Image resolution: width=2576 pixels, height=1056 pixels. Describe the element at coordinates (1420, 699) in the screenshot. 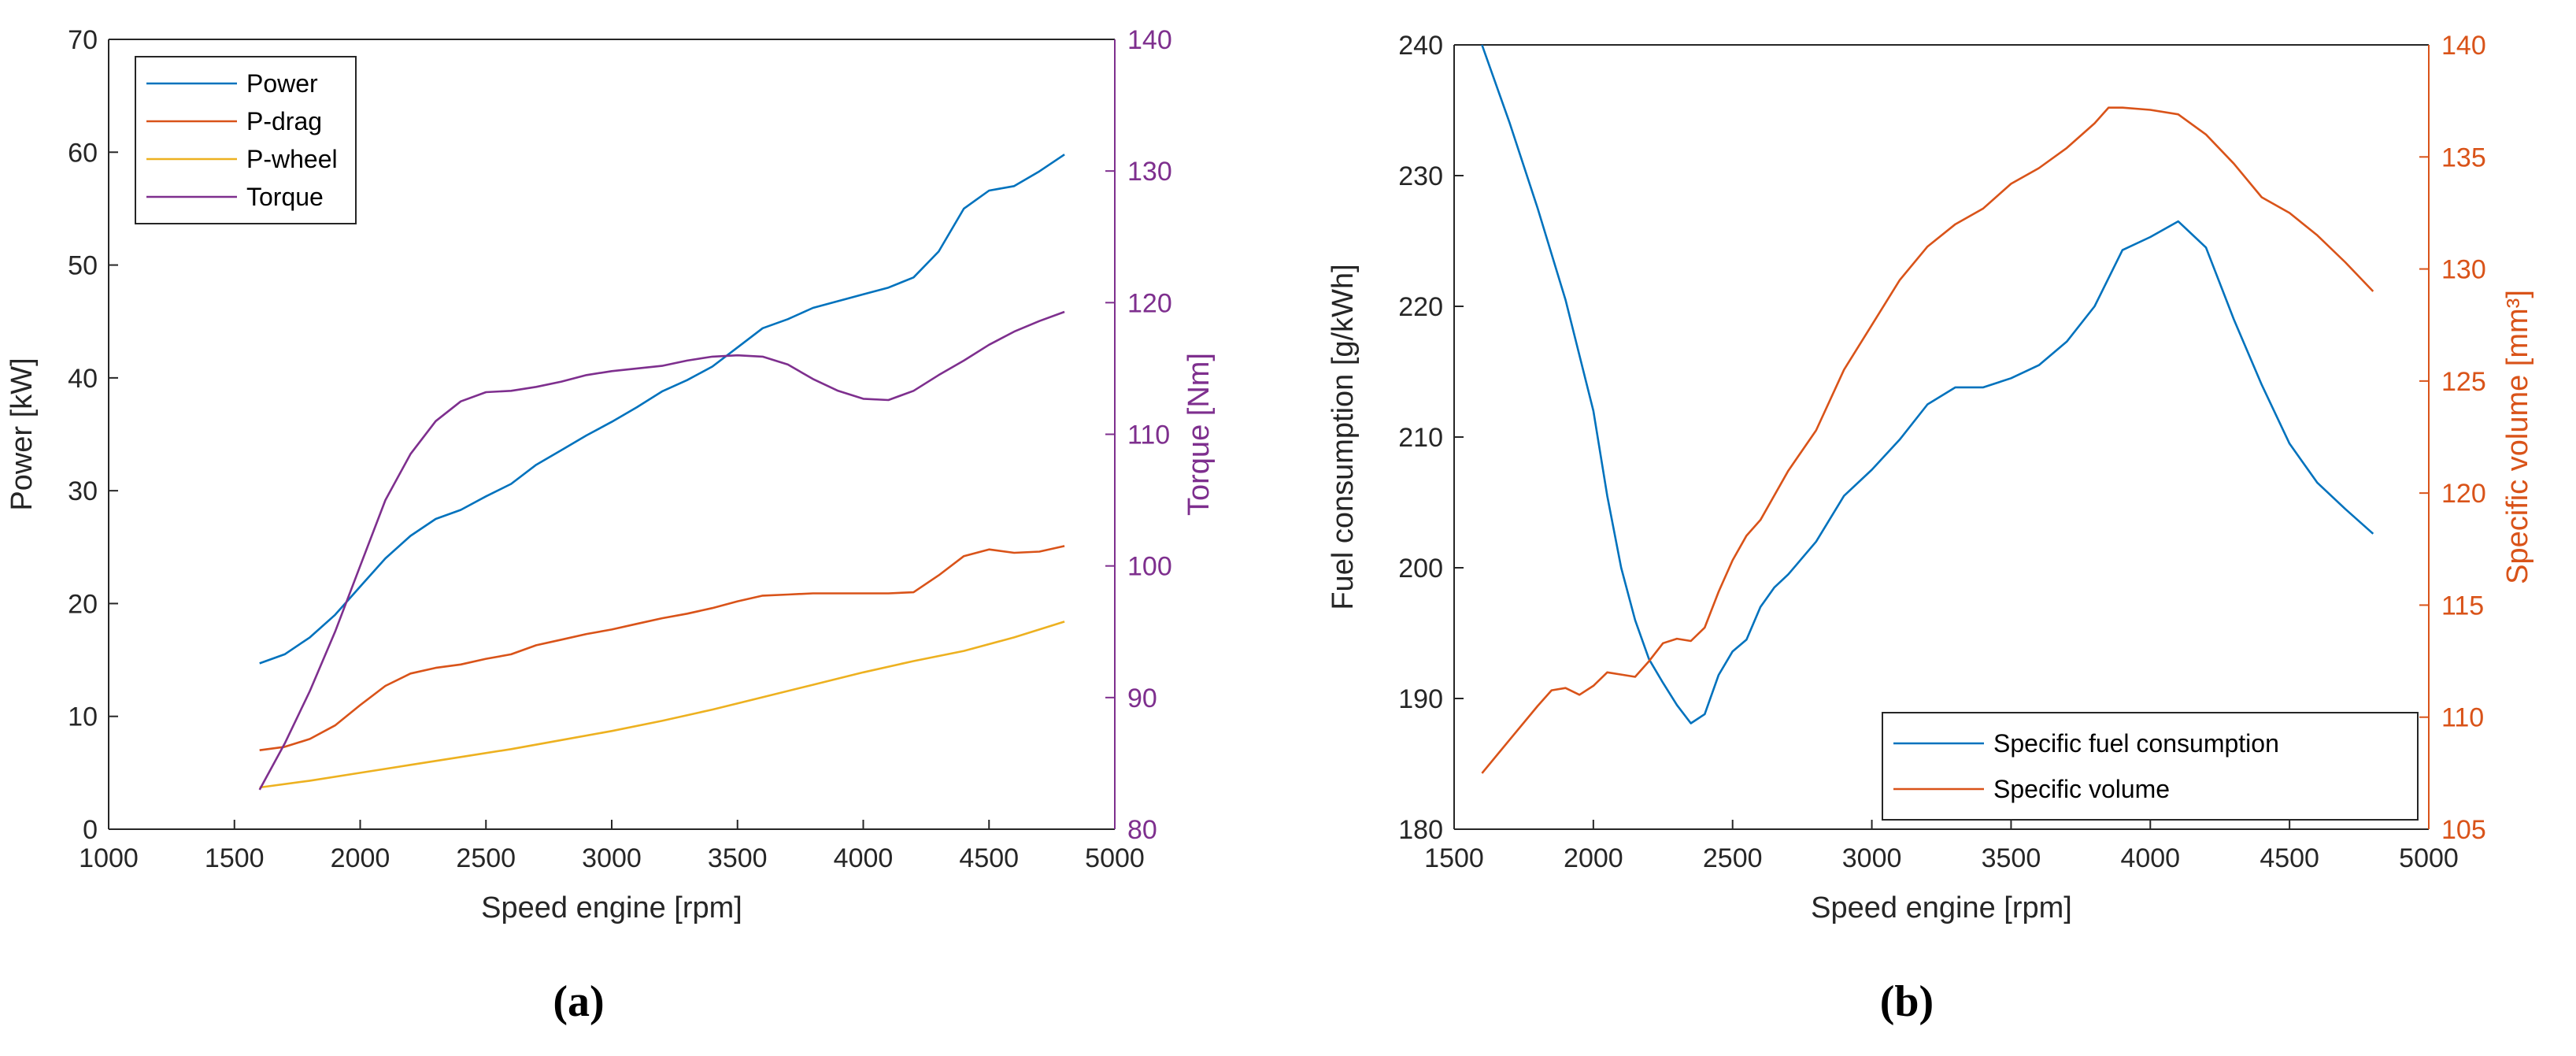

I see `y-tick-label: 190` at that location.